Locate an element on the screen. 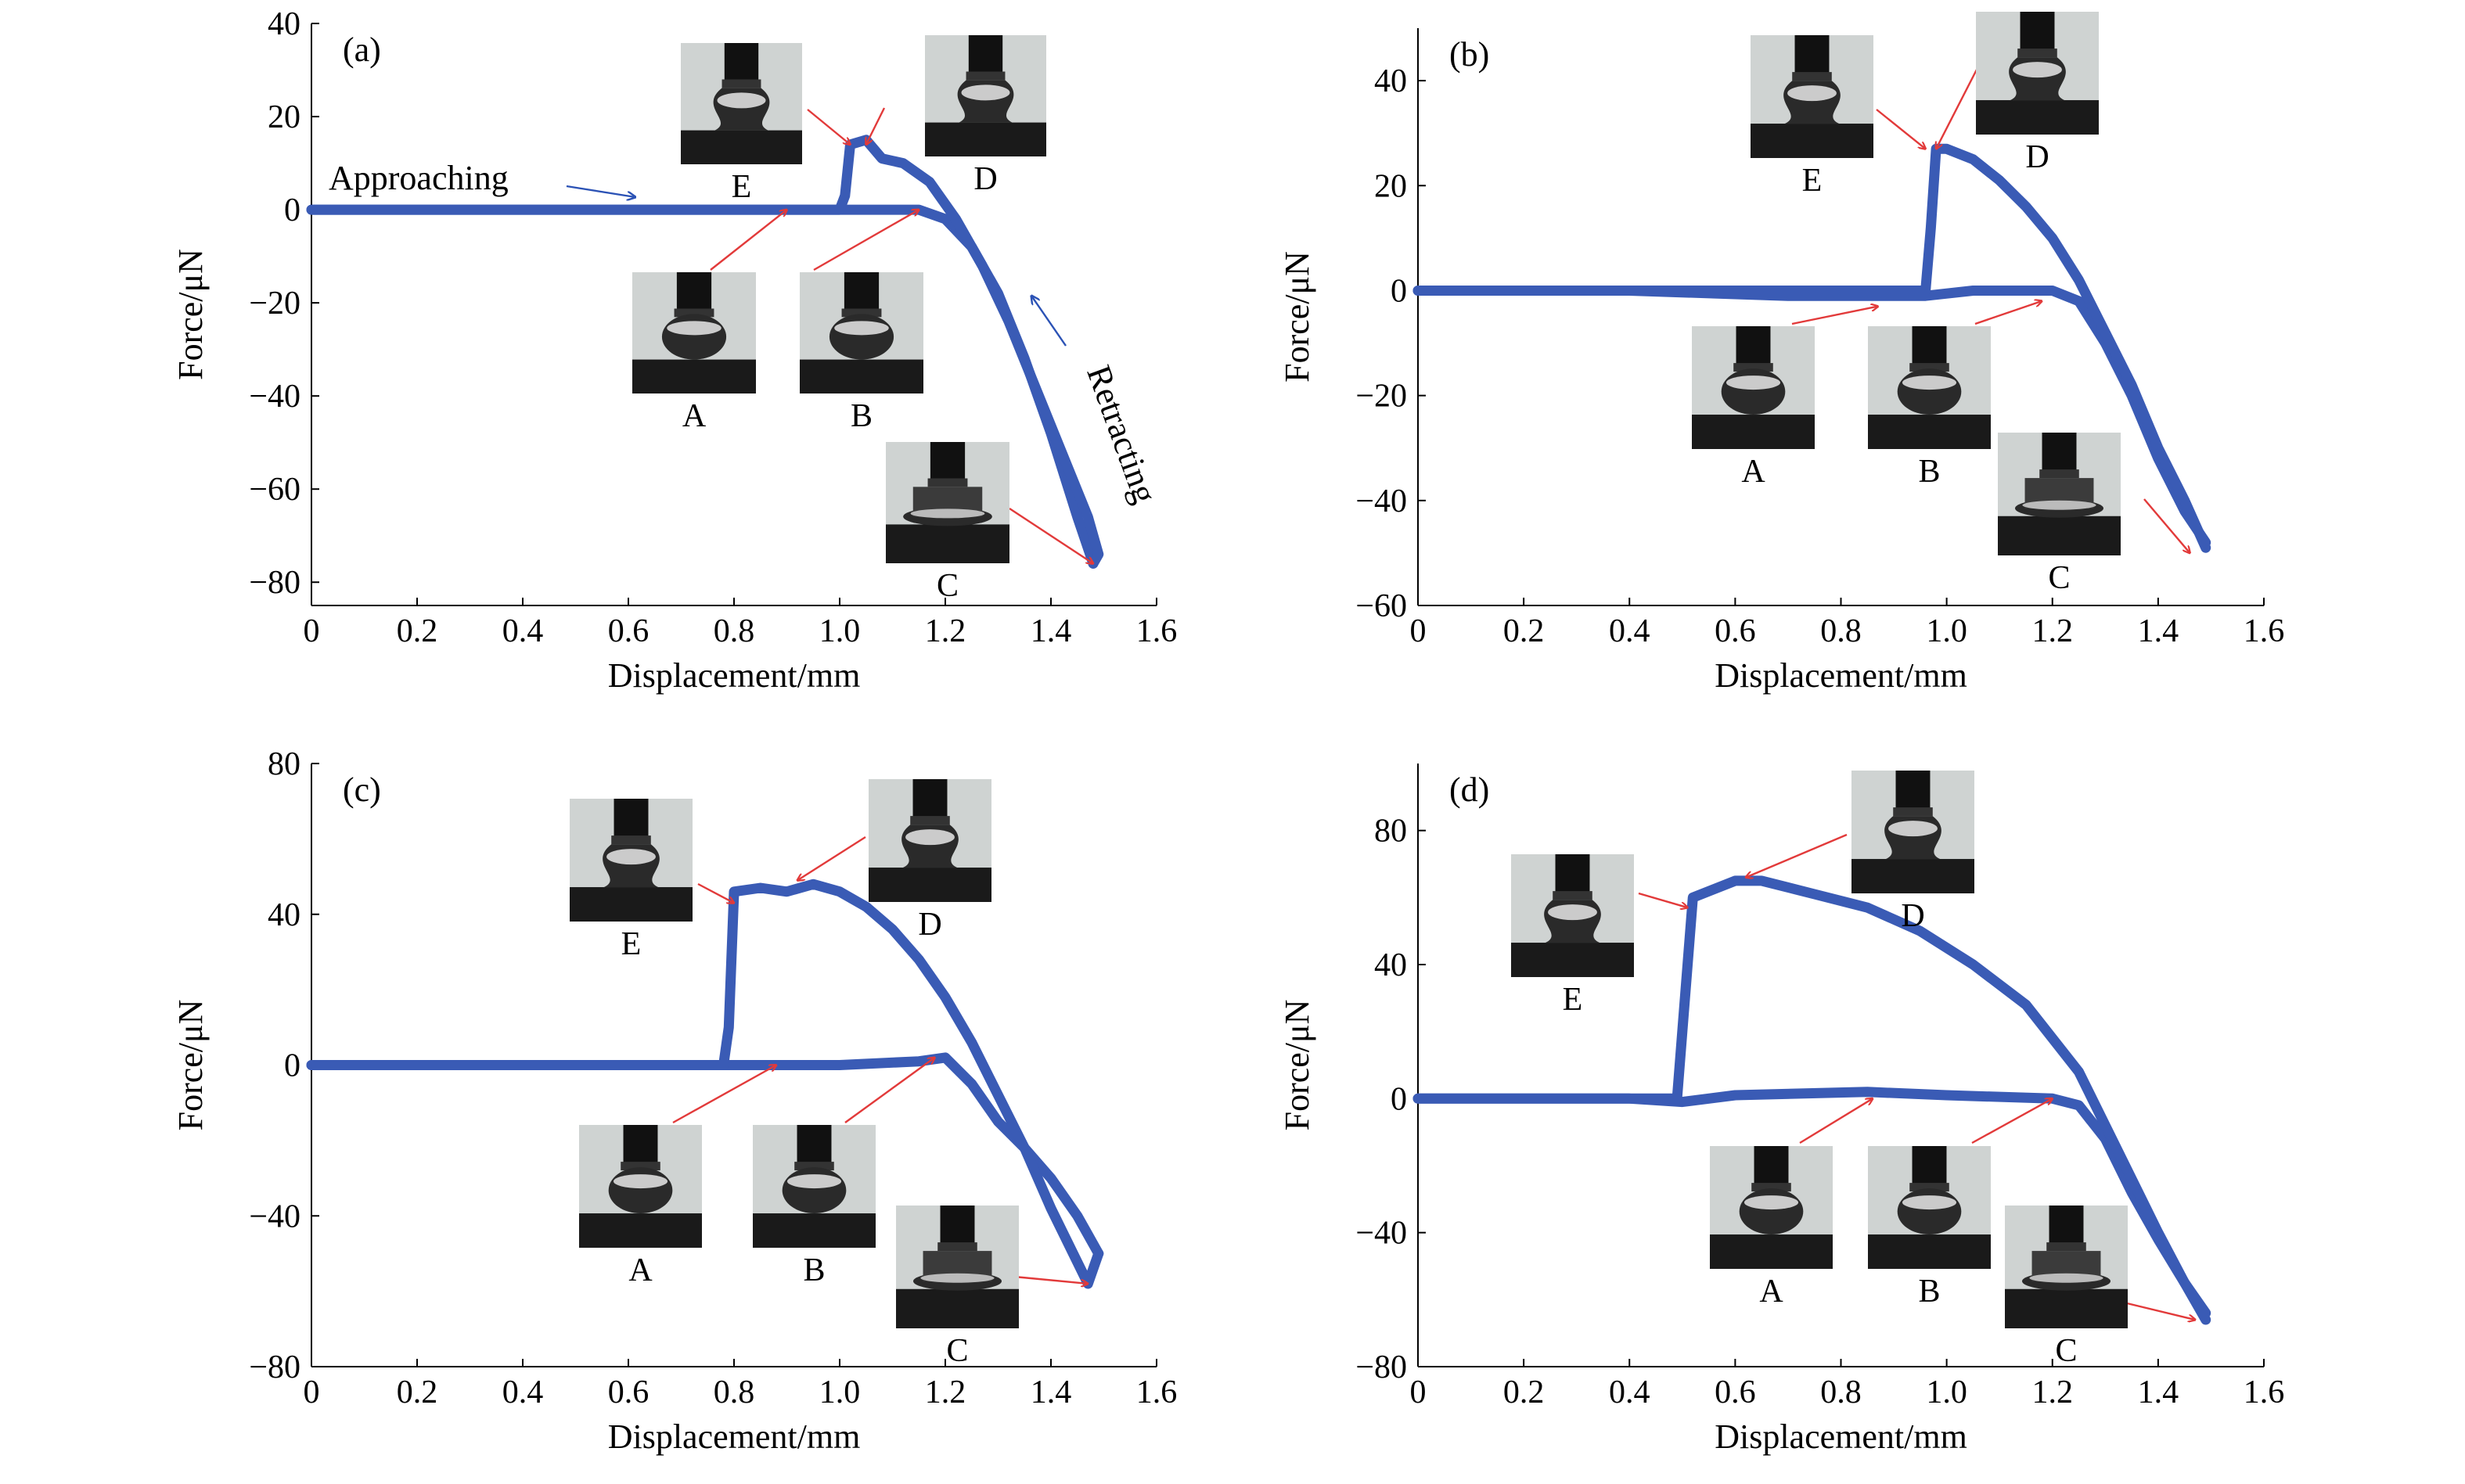 The image size is (2465, 1484). panel-label: (c) is located at coordinates (362, 790).